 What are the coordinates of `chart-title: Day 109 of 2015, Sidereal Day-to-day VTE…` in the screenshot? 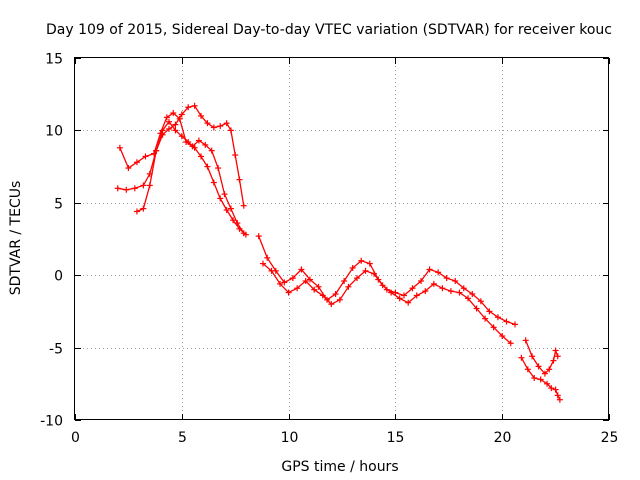 It's located at (329, 30).